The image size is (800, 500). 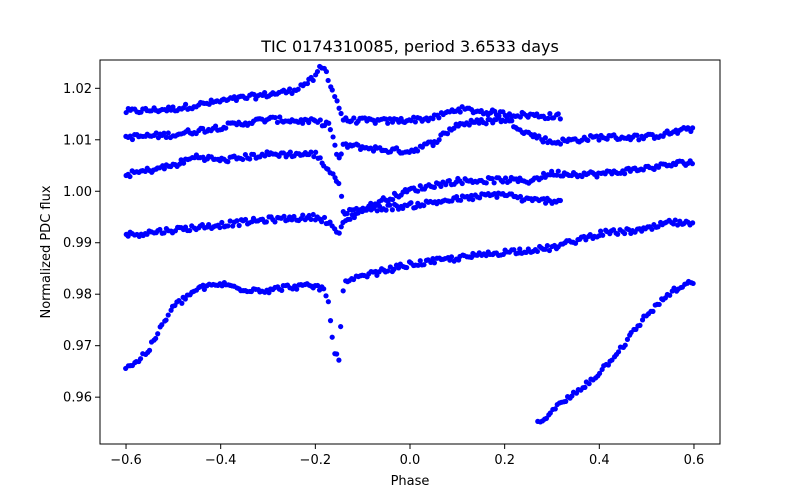 I want to click on y-tick-label: 0.97, so click(x=77, y=346).